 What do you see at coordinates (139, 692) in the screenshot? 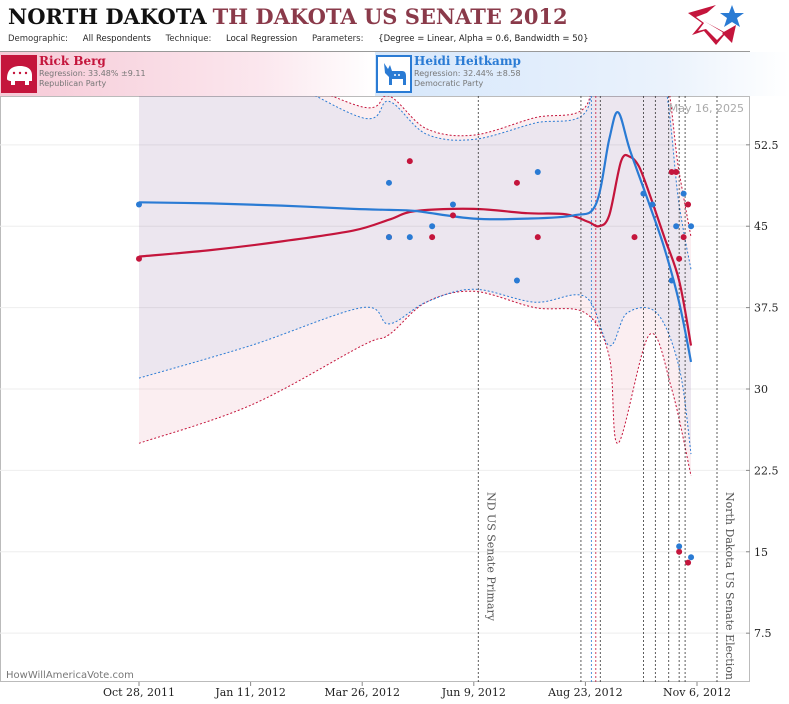
I see `x-tick-label: Oct 28, 2011` at bounding box center [139, 692].